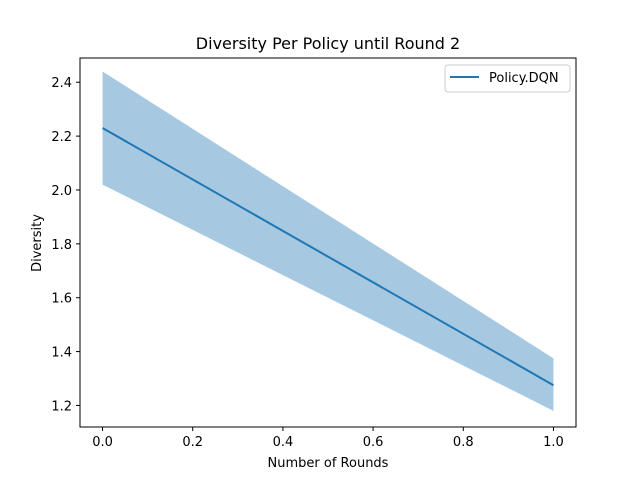 This screenshot has height=480, width=640. What do you see at coordinates (61, 299) in the screenshot?
I see `y-tick-label: 1.6` at bounding box center [61, 299].